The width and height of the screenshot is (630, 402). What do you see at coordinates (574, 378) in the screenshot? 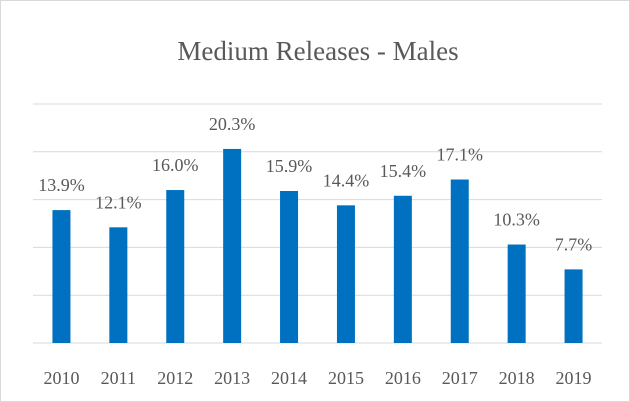
I see `x-tick-label: 2019` at bounding box center [574, 378].